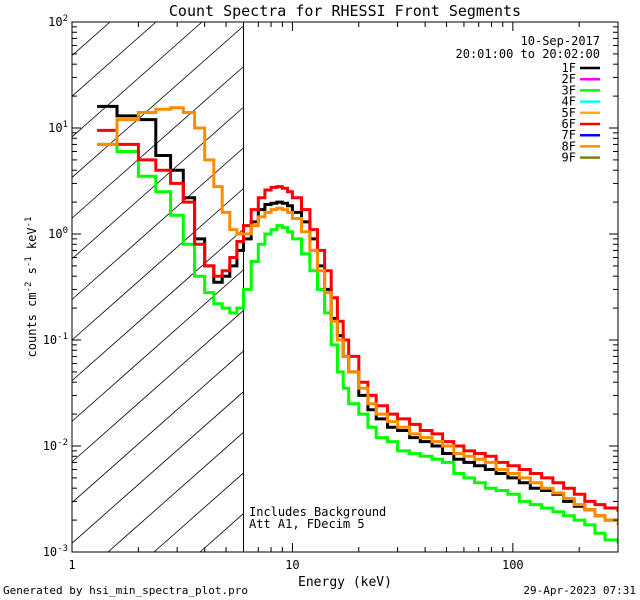 The image size is (640, 600). What do you see at coordinates (569, 68) in the screenshot?
I see `legend-label-1f: 1F` at bounding box center [569, 68].